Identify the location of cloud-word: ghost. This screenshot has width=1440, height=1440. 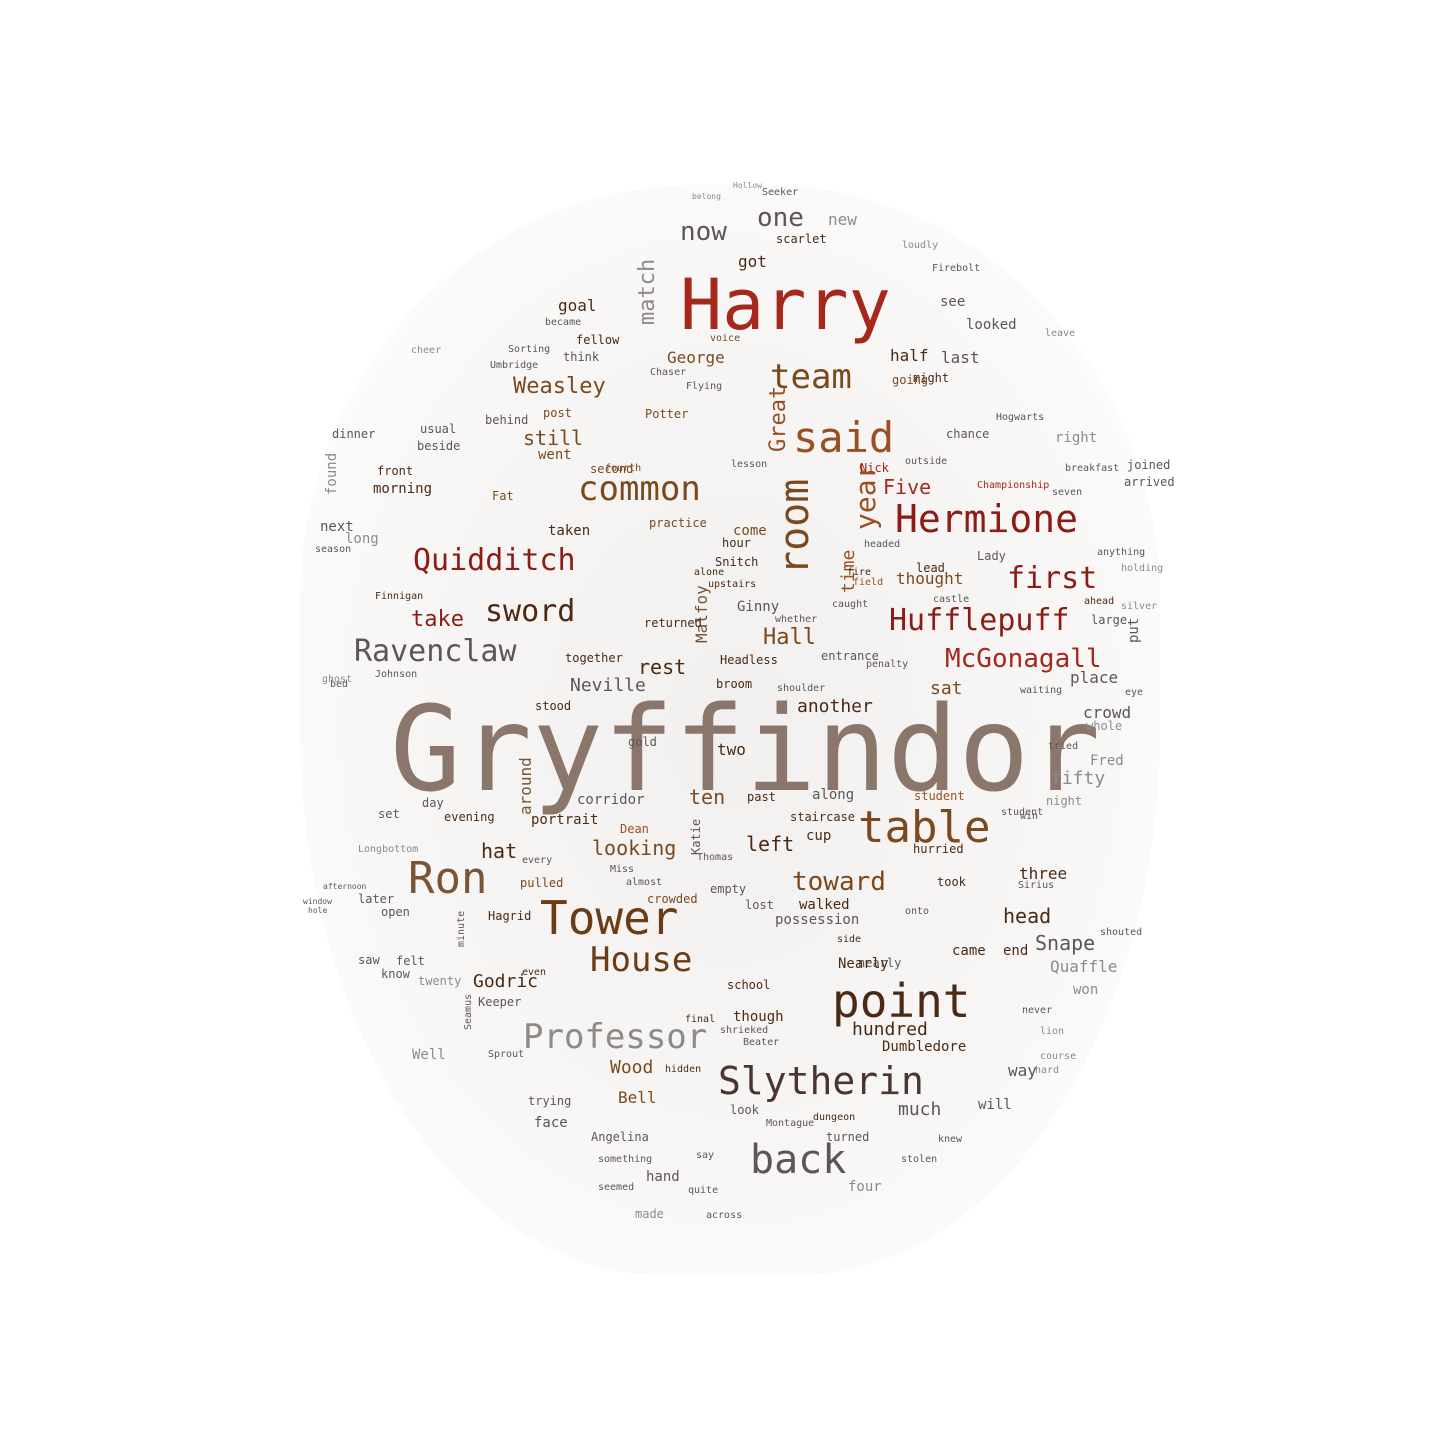
(337, 679).